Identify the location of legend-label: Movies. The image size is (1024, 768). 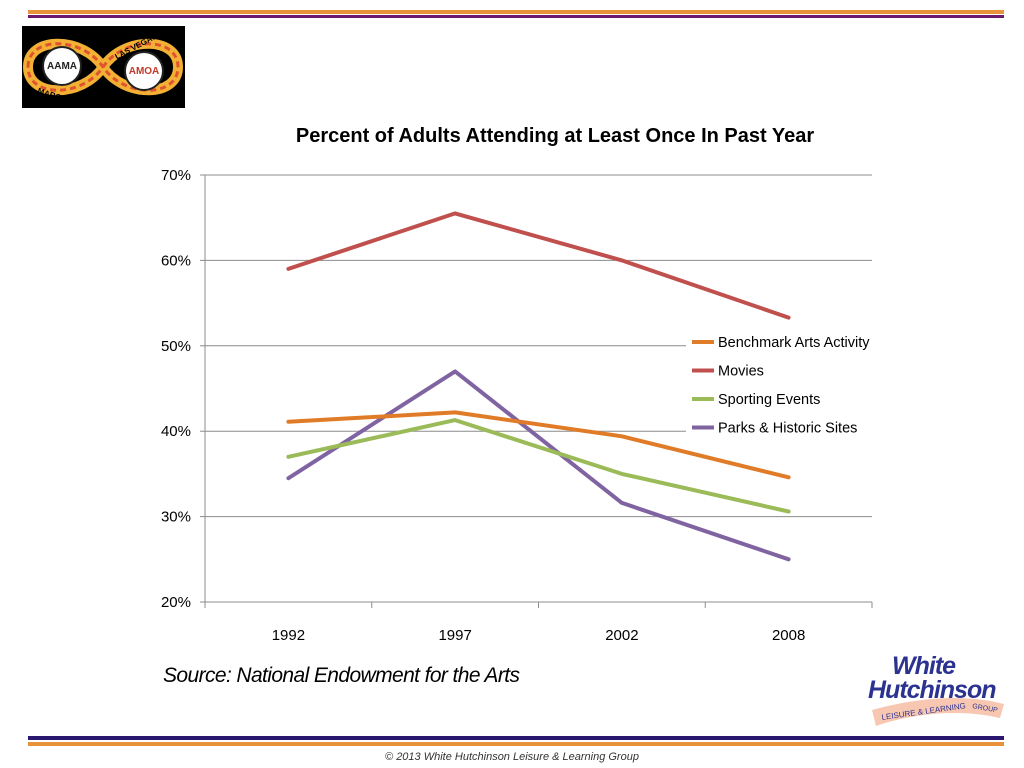
(741, 372).